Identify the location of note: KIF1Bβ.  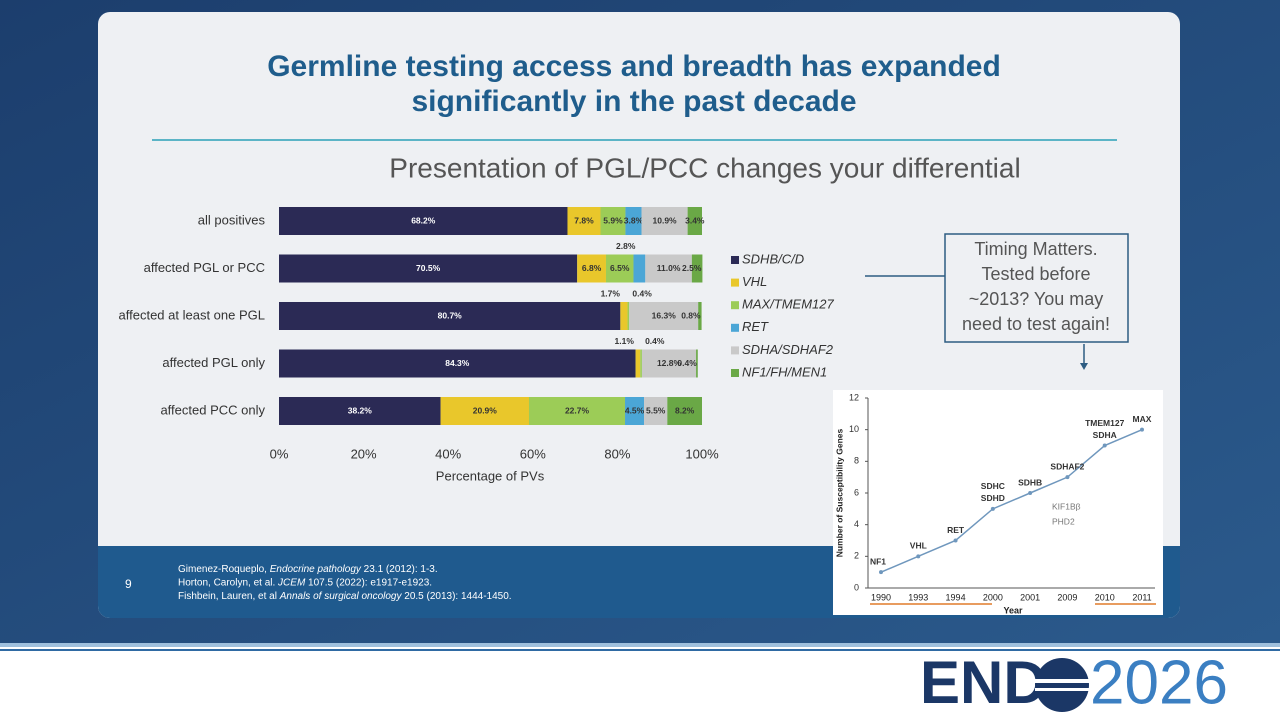
(1066, 506).